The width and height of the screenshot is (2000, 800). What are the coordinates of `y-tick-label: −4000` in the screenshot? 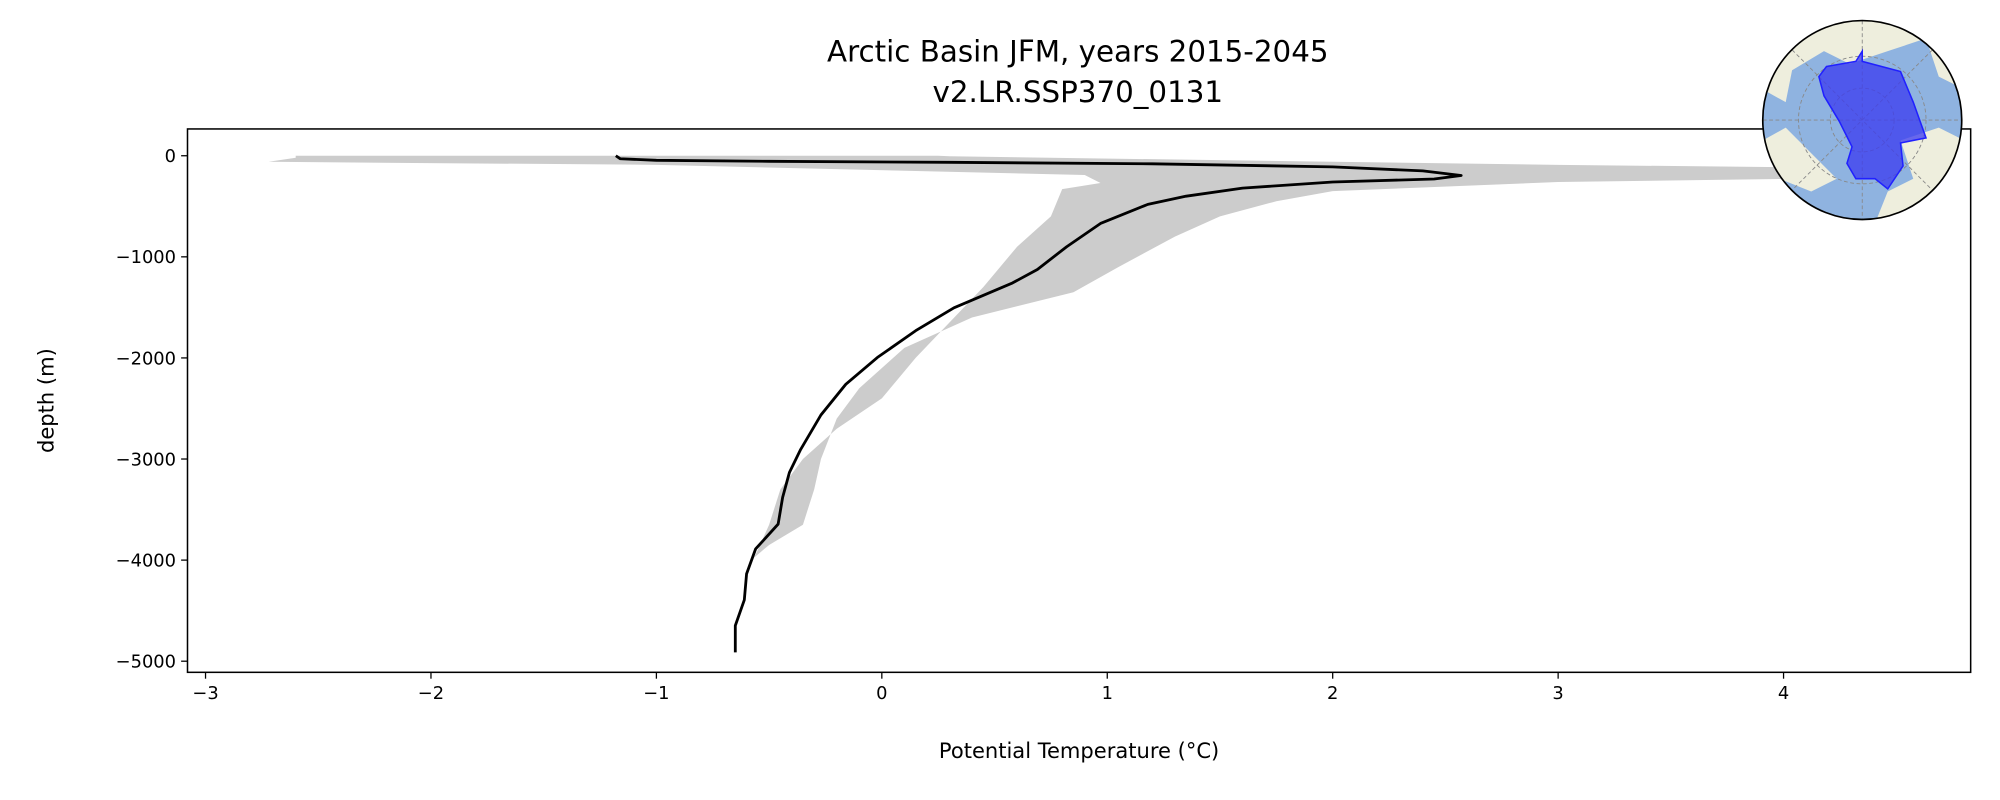 It's located at (146, 560).